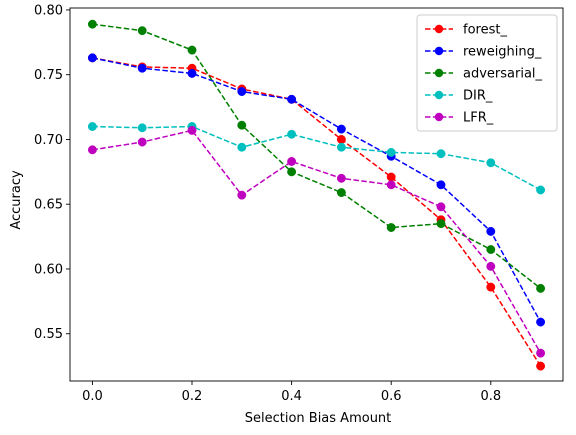 Image resolution: width=576 pixels, height=435 pixels. What do you see at coordinates (490, 396) in the screenshot?
I see `x-tick-label: 0.8` at bounding box center [490, 396].